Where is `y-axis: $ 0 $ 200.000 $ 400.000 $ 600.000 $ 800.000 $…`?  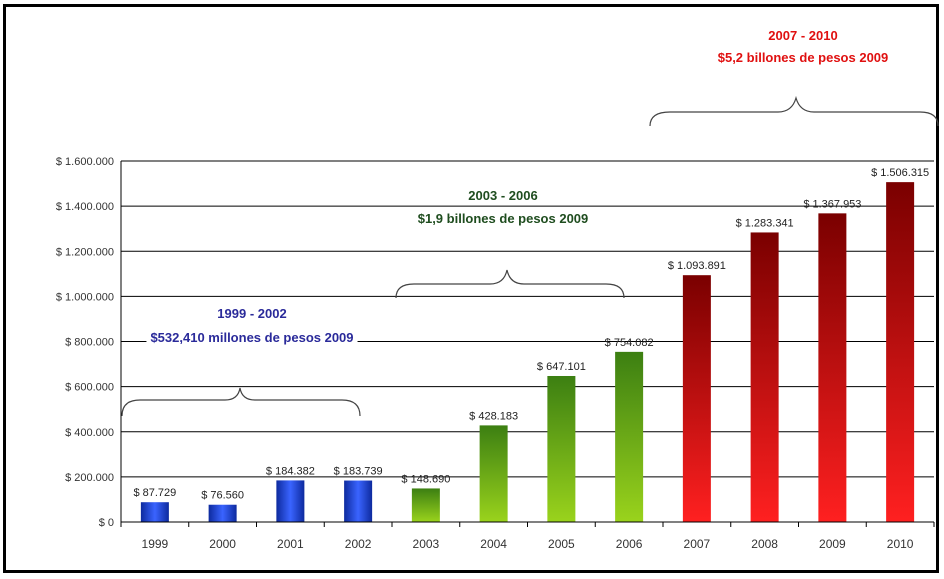 y-axis: $ 0 $ 200.000 $ 400.000 $ 600.000 $ 800.000 $… is located at coordinates (89, 342).